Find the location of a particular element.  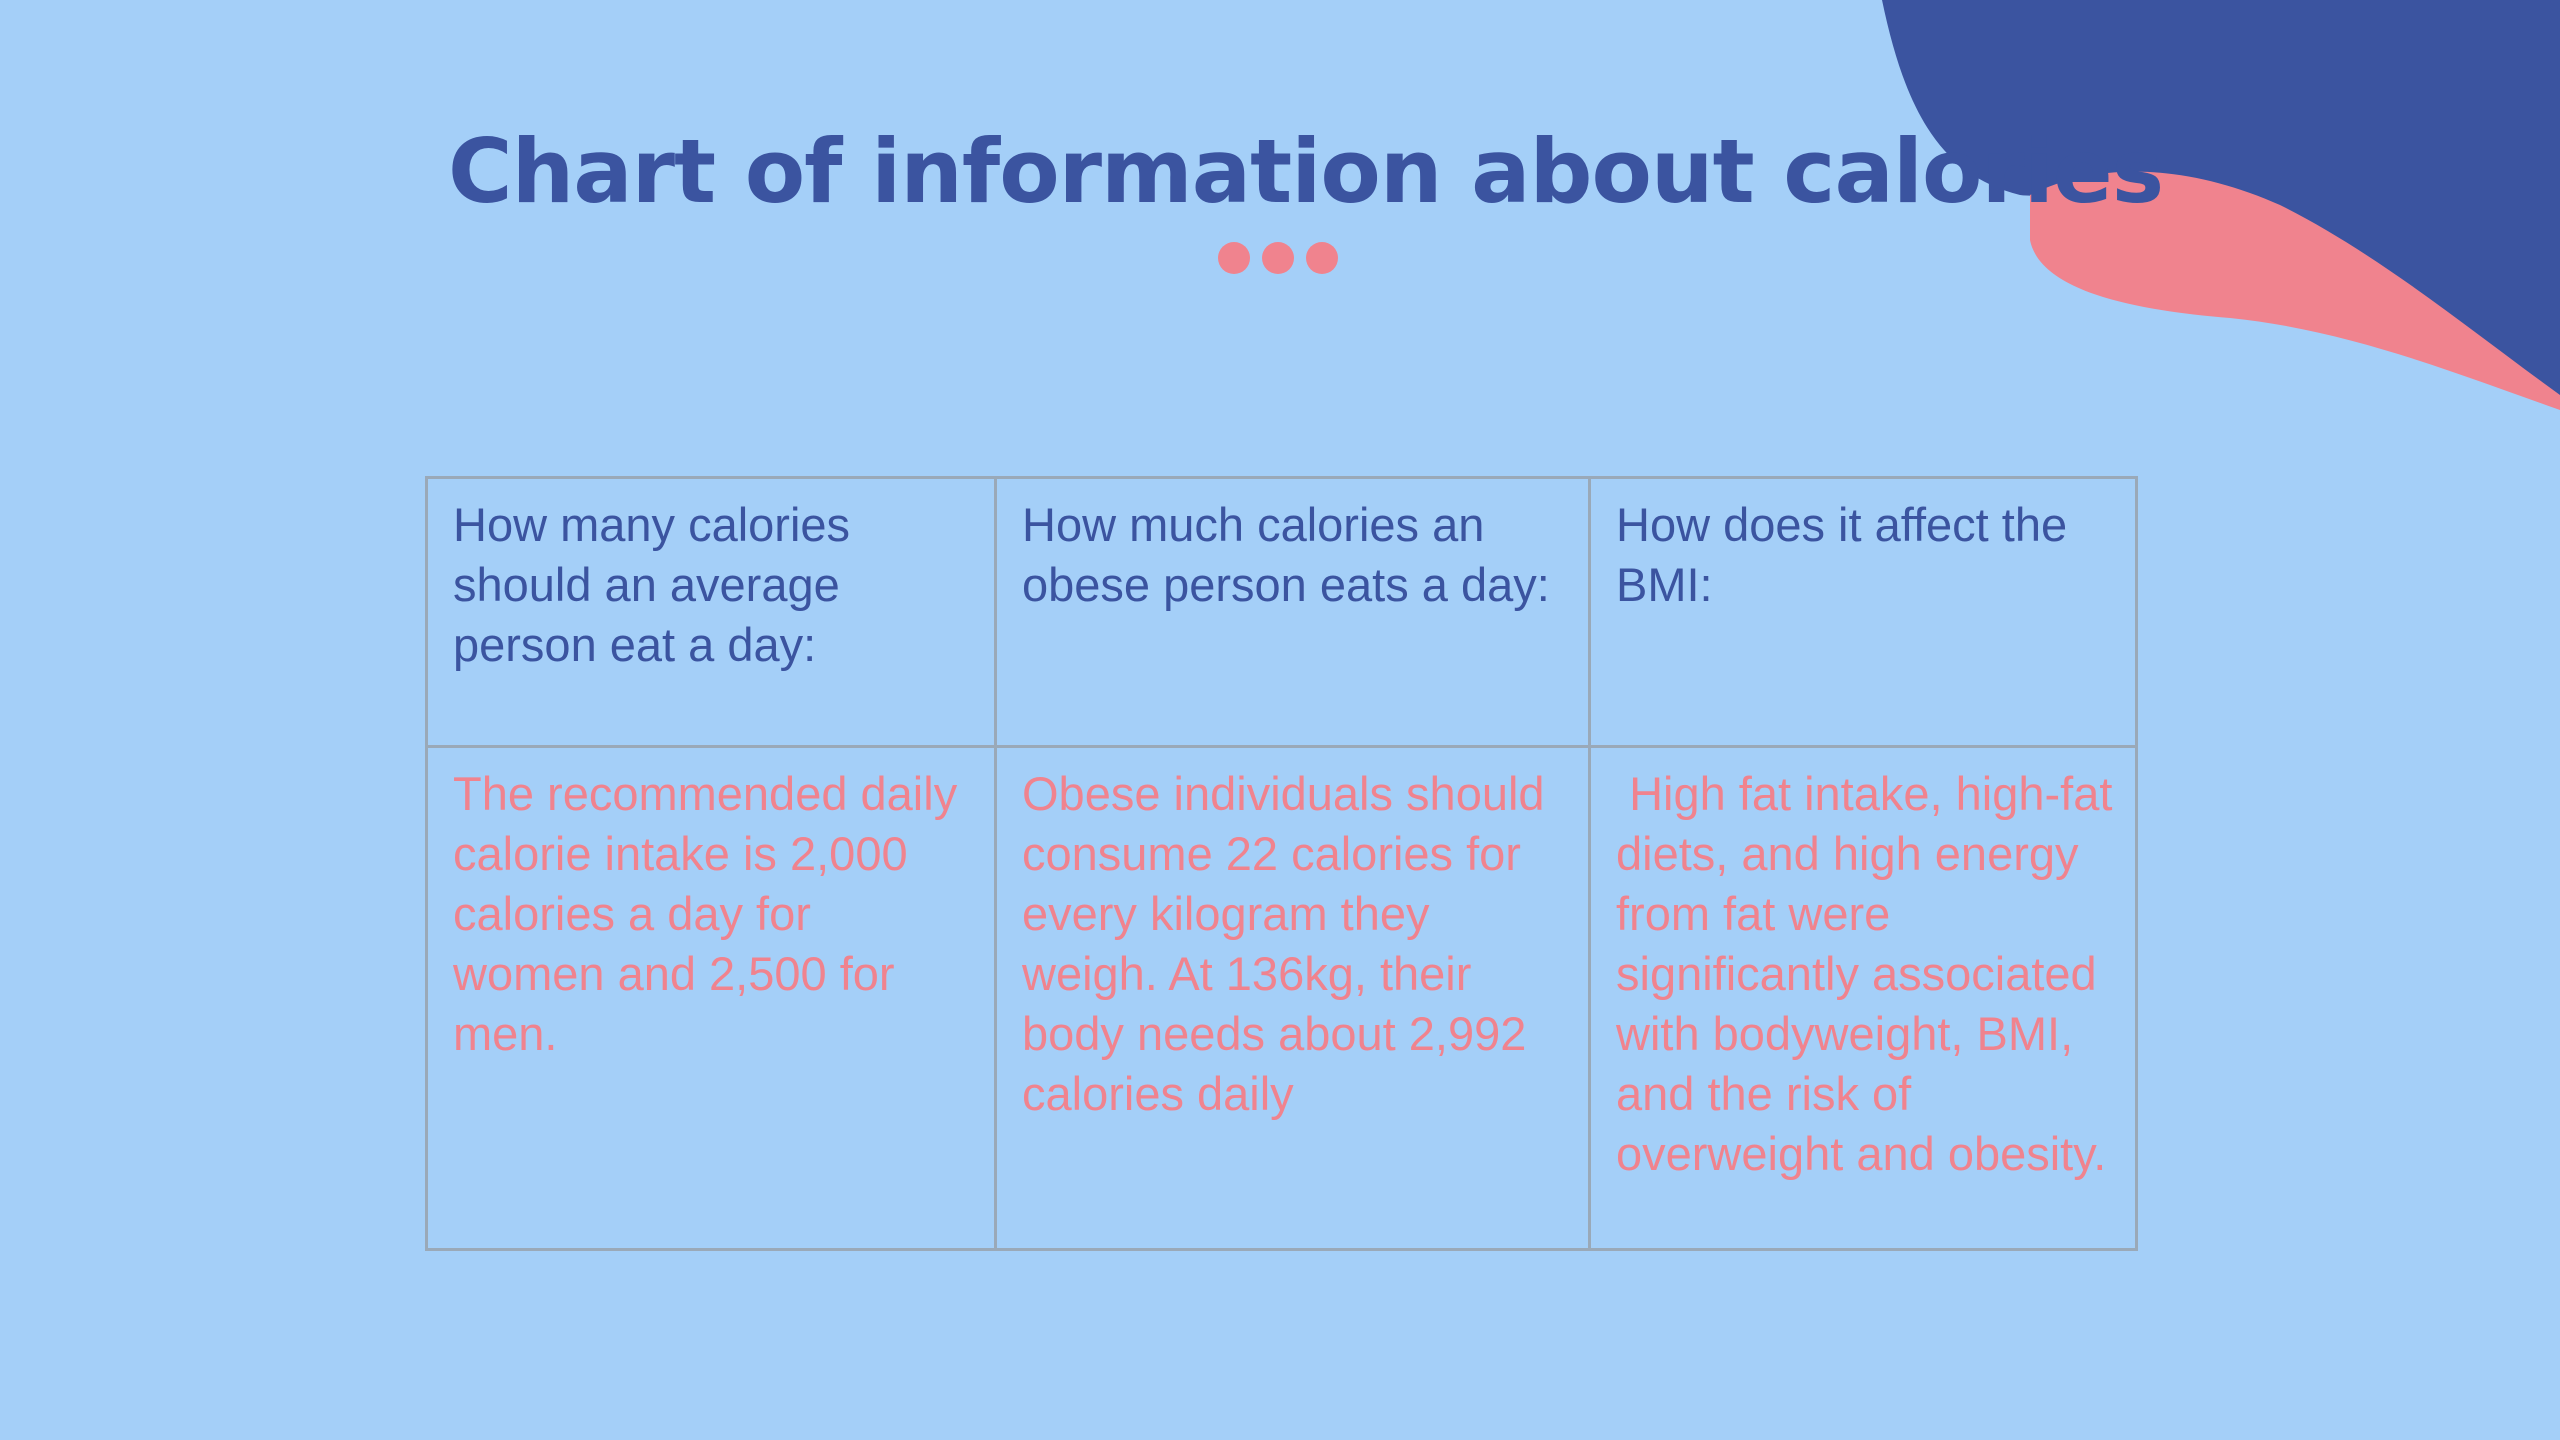

dark-blue-blob is located at coordinates (2221, 204).